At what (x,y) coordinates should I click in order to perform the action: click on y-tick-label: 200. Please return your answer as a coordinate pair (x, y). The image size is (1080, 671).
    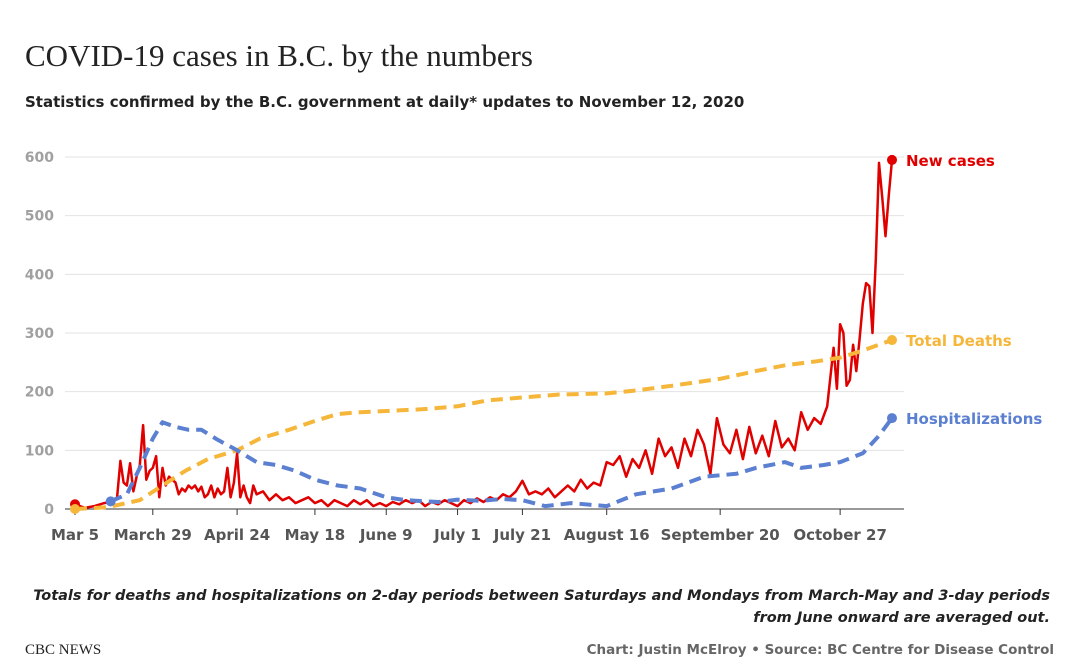
    Looking at the image, I should click on (39, 393).